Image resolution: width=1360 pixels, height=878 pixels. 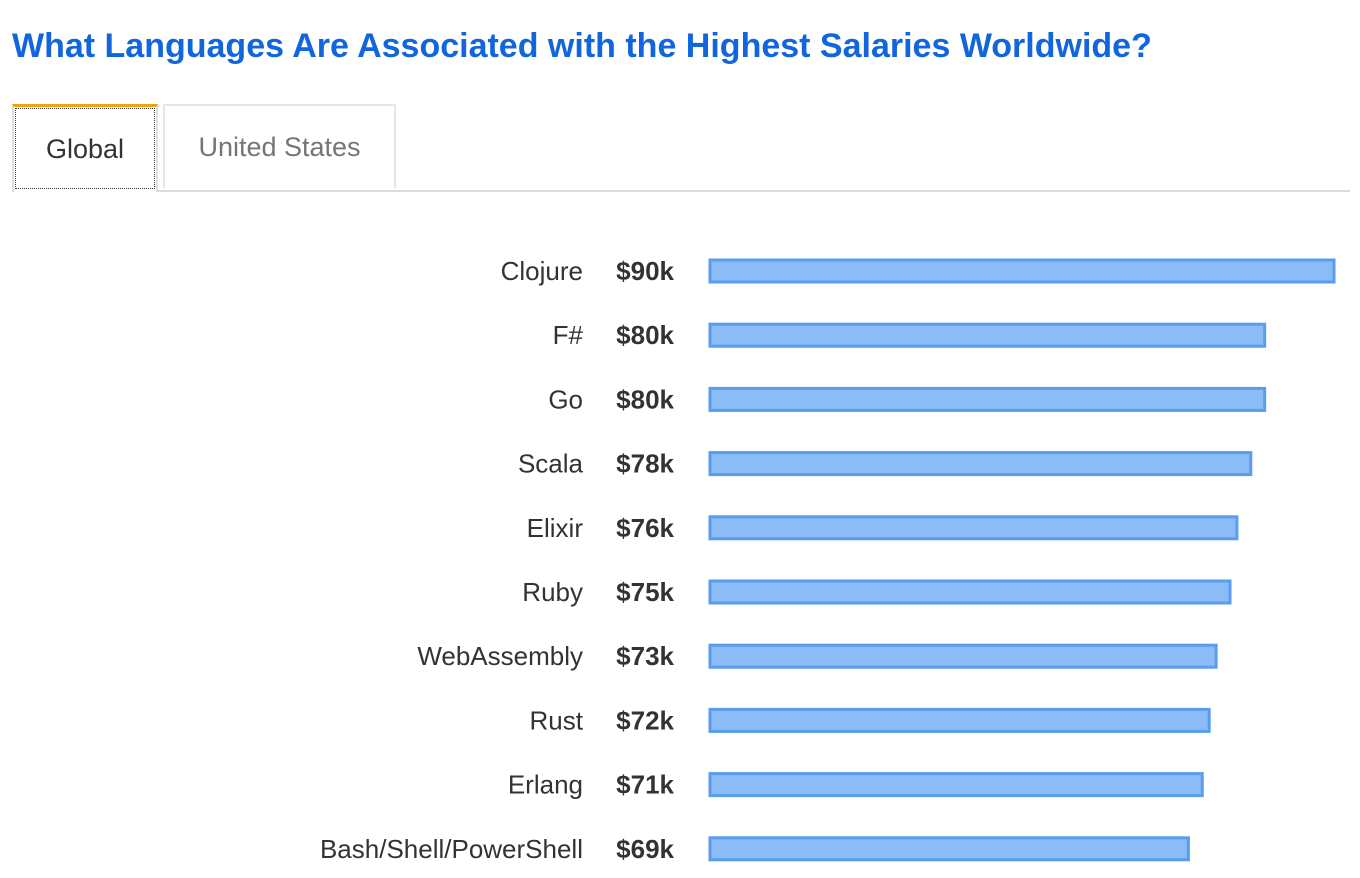 I want to click on tab-united-states-label: United States, so click(x=279, y=146).